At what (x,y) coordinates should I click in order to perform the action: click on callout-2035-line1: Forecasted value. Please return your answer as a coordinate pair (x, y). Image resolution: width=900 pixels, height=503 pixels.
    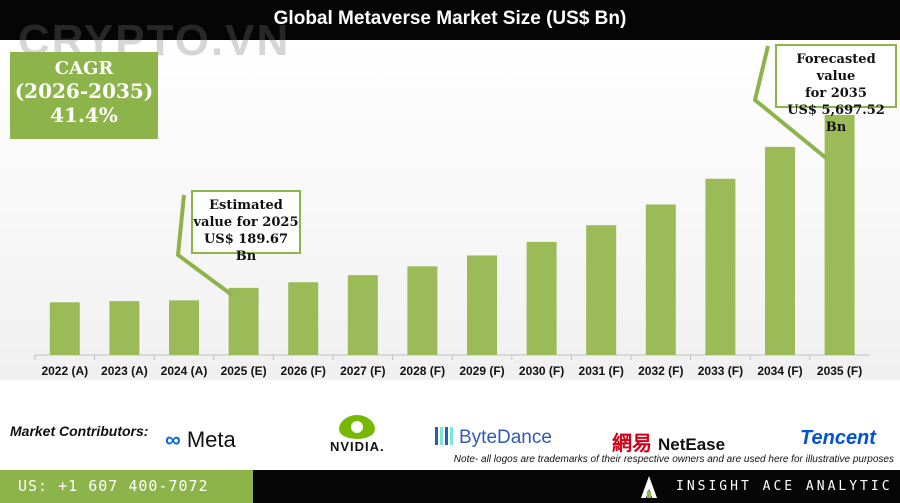
    Looking at the image, I should click on (836, 68).